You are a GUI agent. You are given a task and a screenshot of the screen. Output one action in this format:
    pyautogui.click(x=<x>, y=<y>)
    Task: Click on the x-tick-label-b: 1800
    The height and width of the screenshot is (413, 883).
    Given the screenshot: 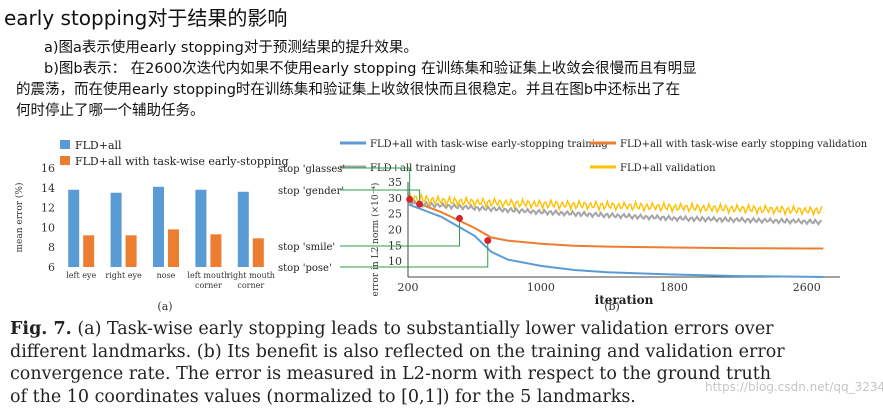 What is the action you would take?
    pyautogui.click(x=674, y=287)
    